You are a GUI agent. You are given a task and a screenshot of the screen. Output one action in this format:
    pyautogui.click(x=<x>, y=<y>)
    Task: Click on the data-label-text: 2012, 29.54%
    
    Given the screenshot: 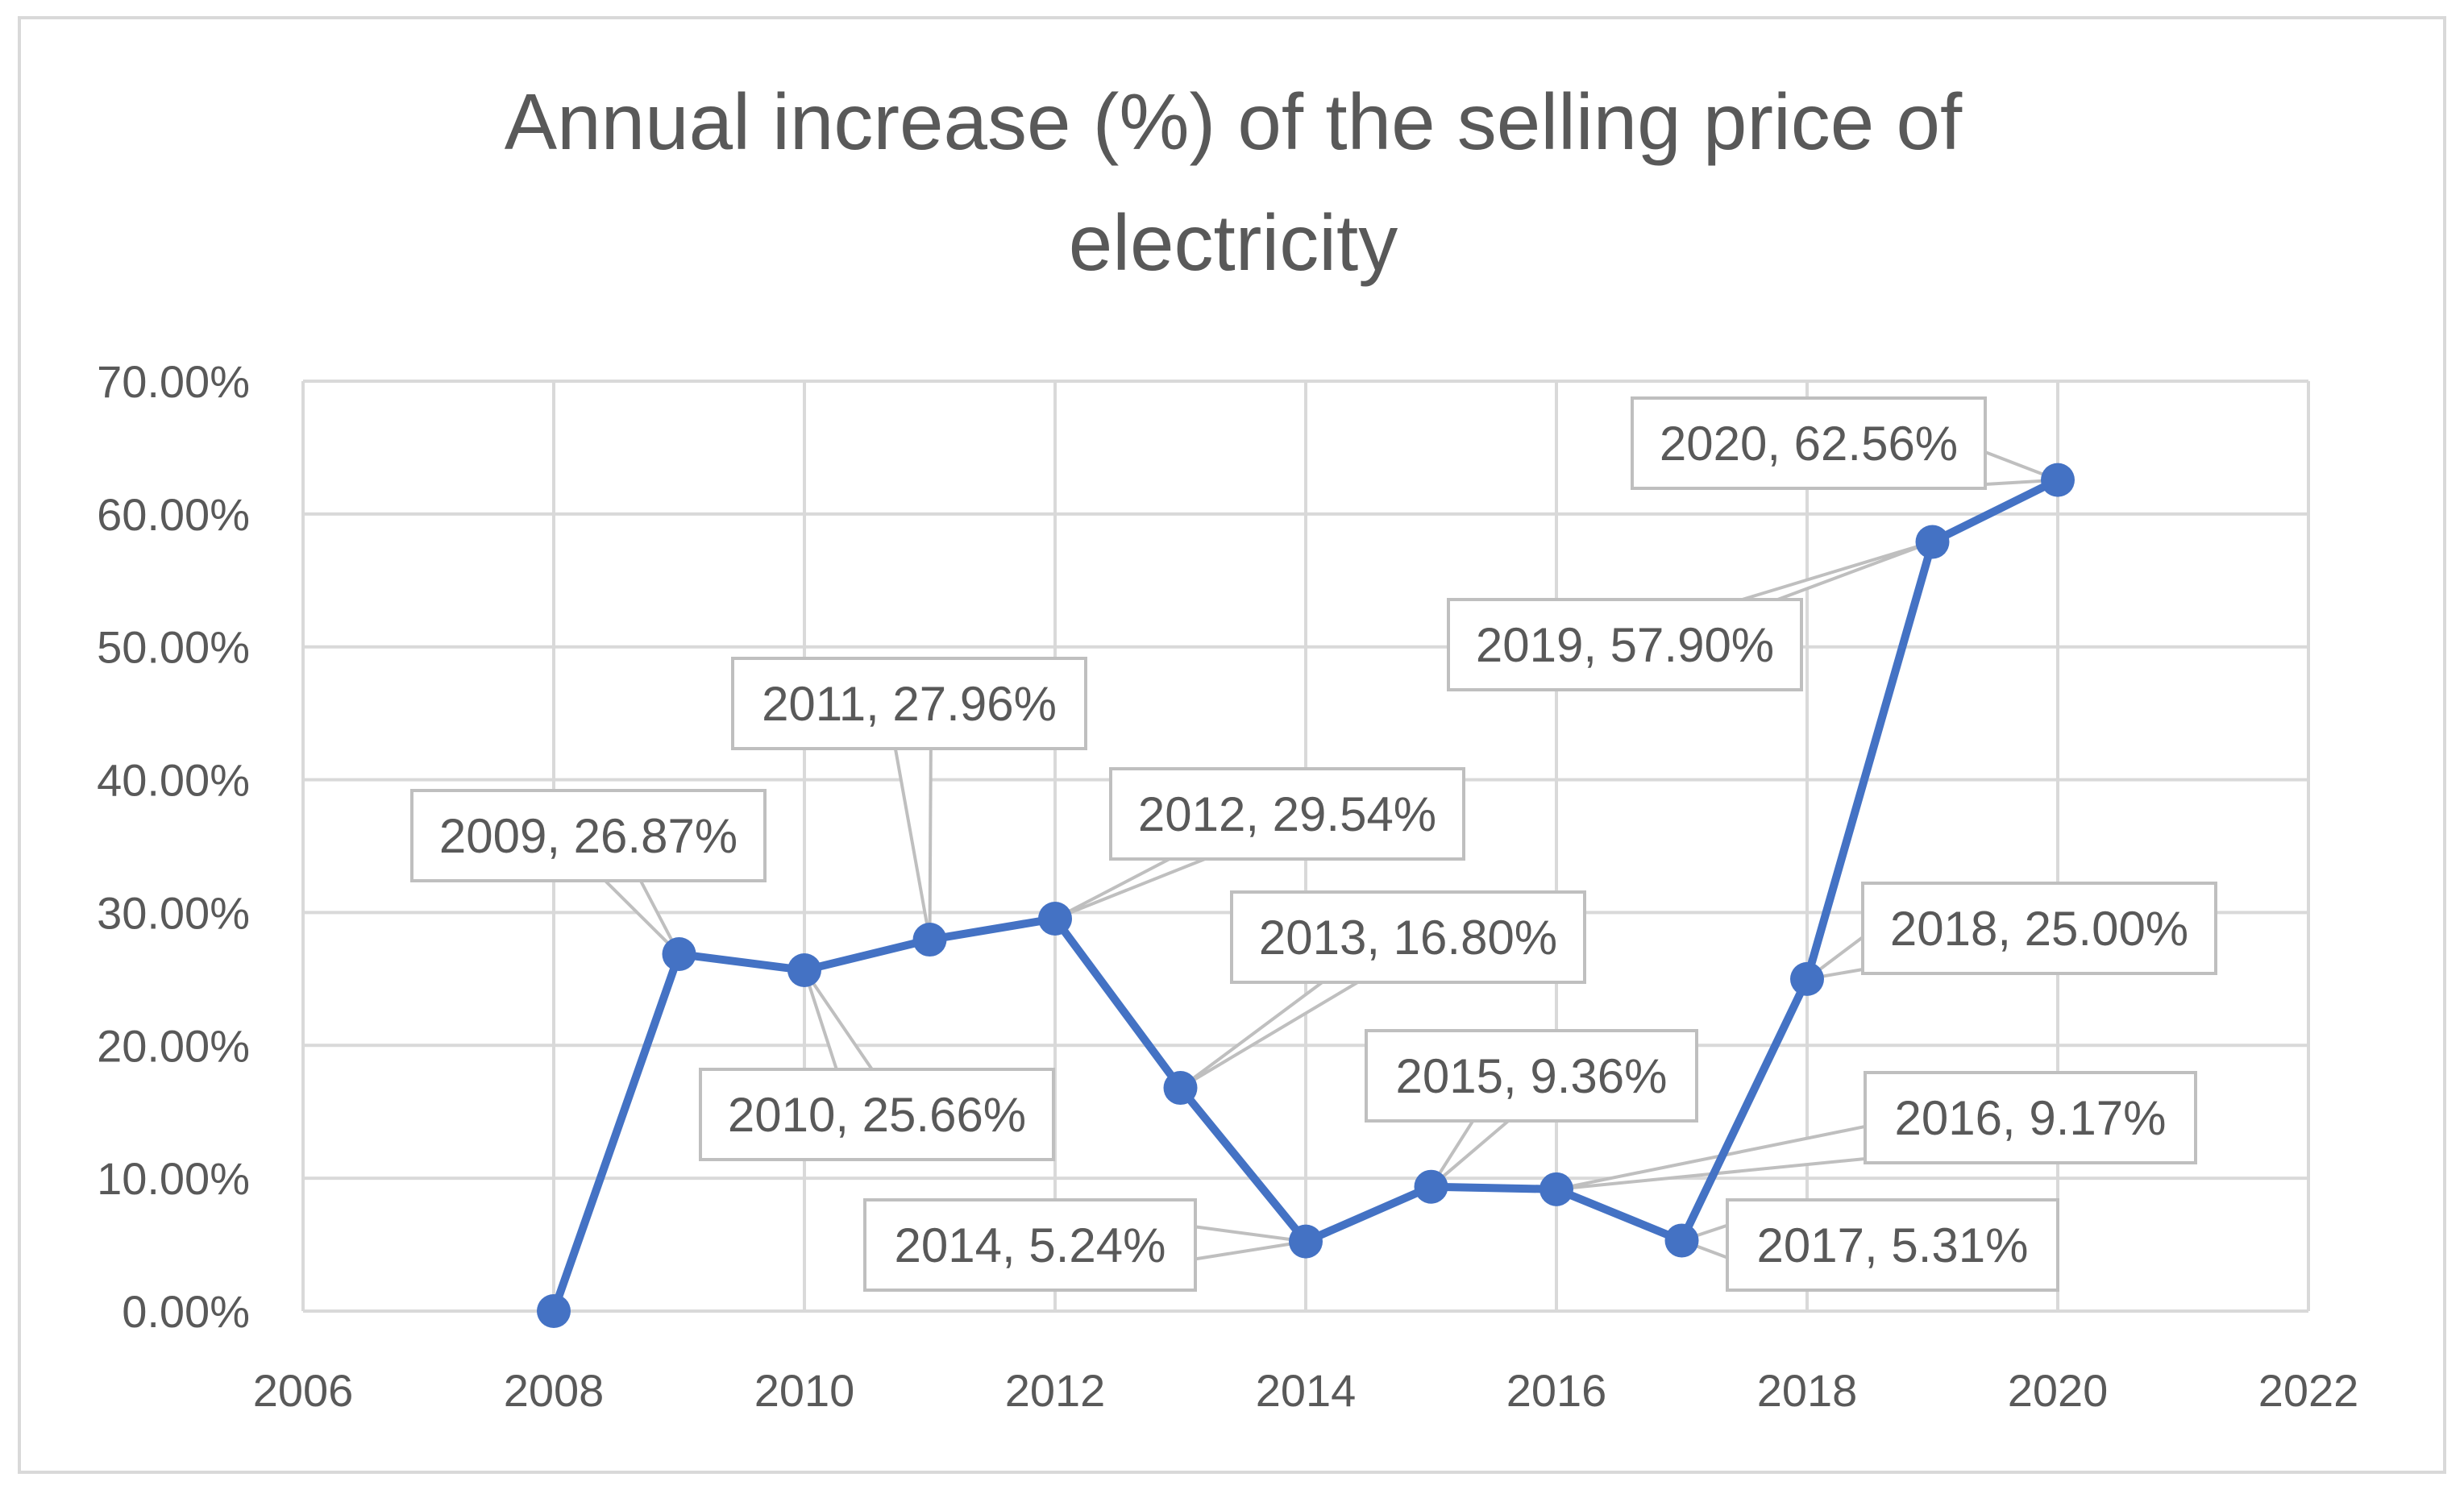 What is the action you would take?
    pyautogui.click(x=1287, y=814)
    